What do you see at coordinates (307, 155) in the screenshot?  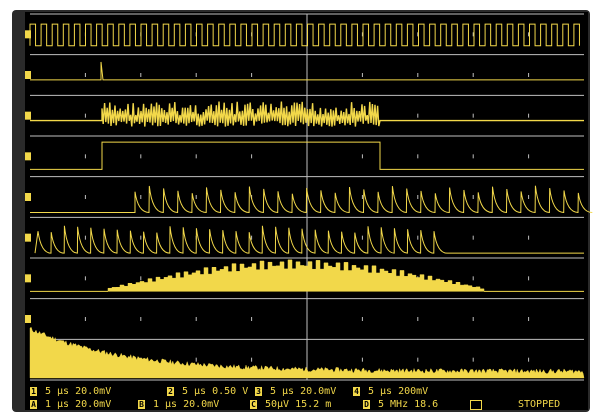 I see `gate-trace` at bounding box center [307, 155].